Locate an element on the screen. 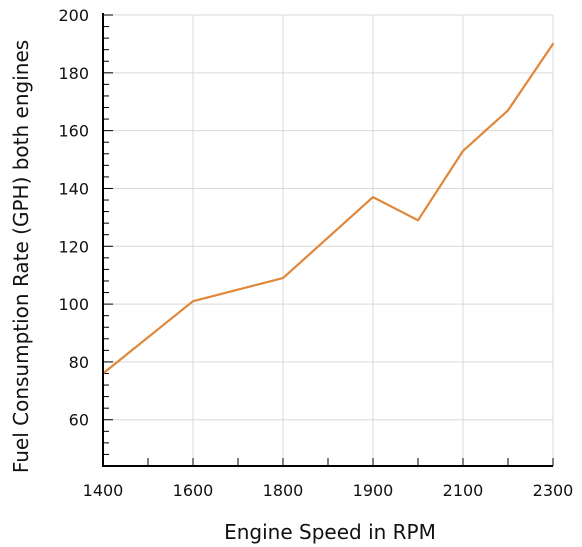 The width and height of the screenshot is (582, 547). y-tick-label: 180 is located at coordinates (73, 73).